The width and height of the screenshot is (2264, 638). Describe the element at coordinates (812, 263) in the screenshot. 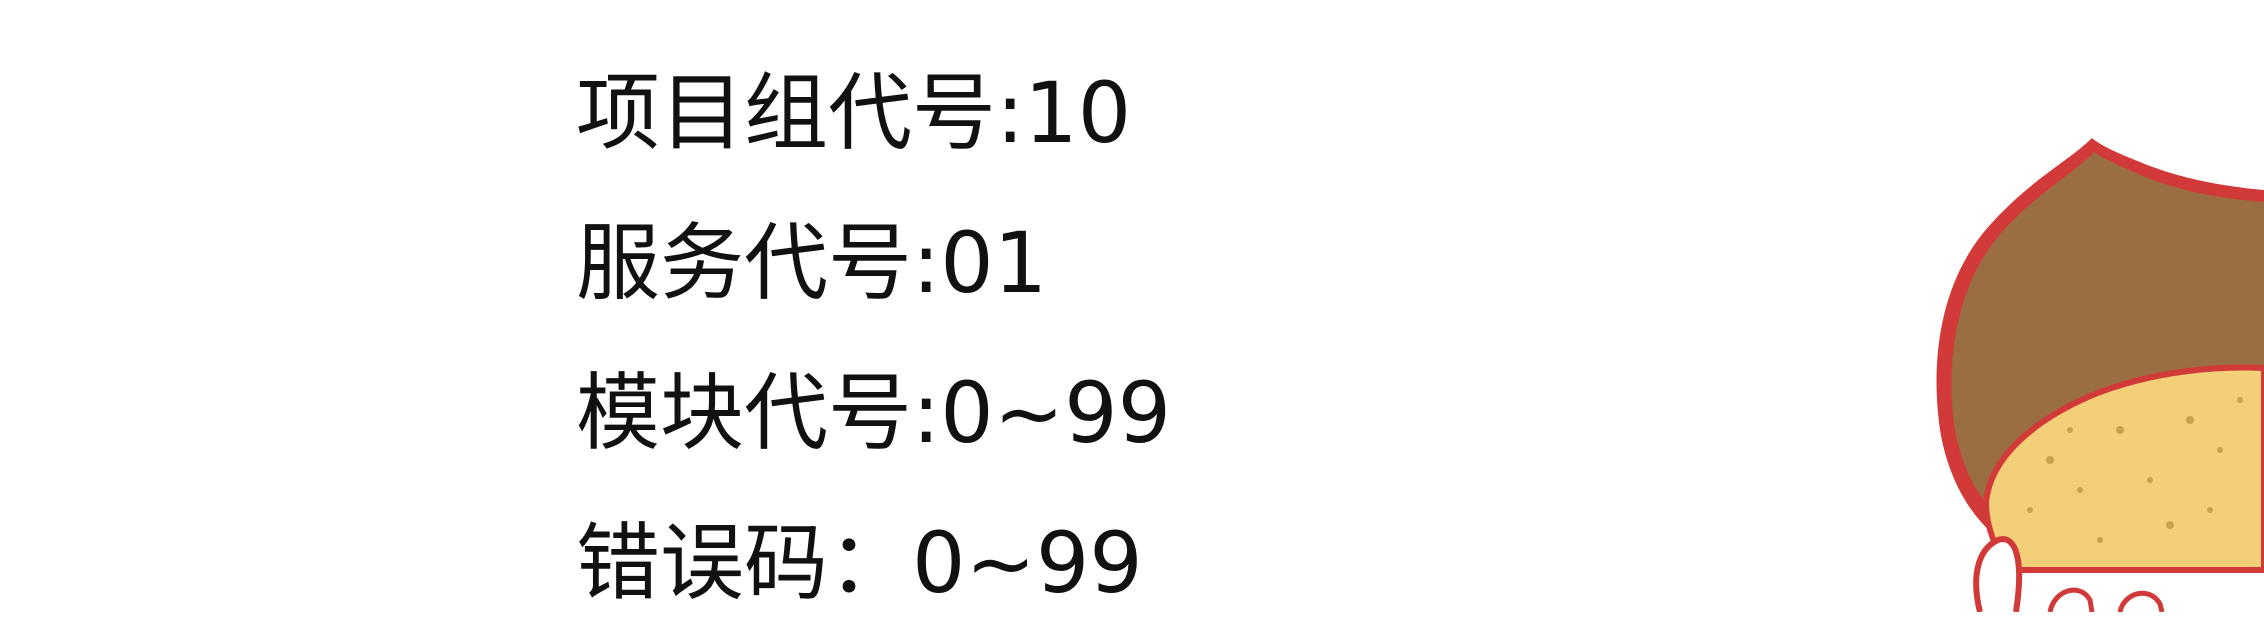

I see `service-code-line: 服务代号:01` at that location.